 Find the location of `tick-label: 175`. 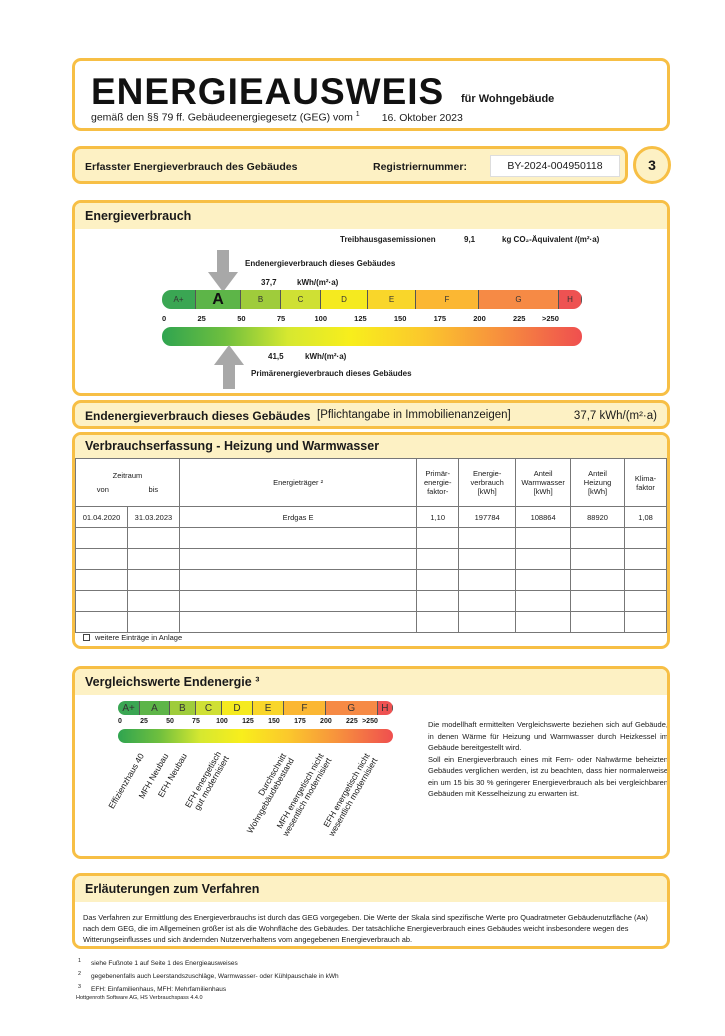

tick-label: 175 is located at coordinates (440, 318).